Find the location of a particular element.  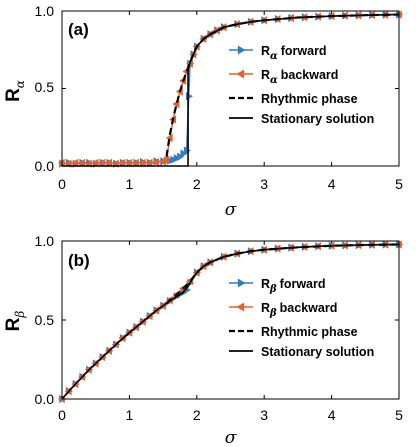

legend-label-forward: Rα forward is located at coordinates (294, 53).